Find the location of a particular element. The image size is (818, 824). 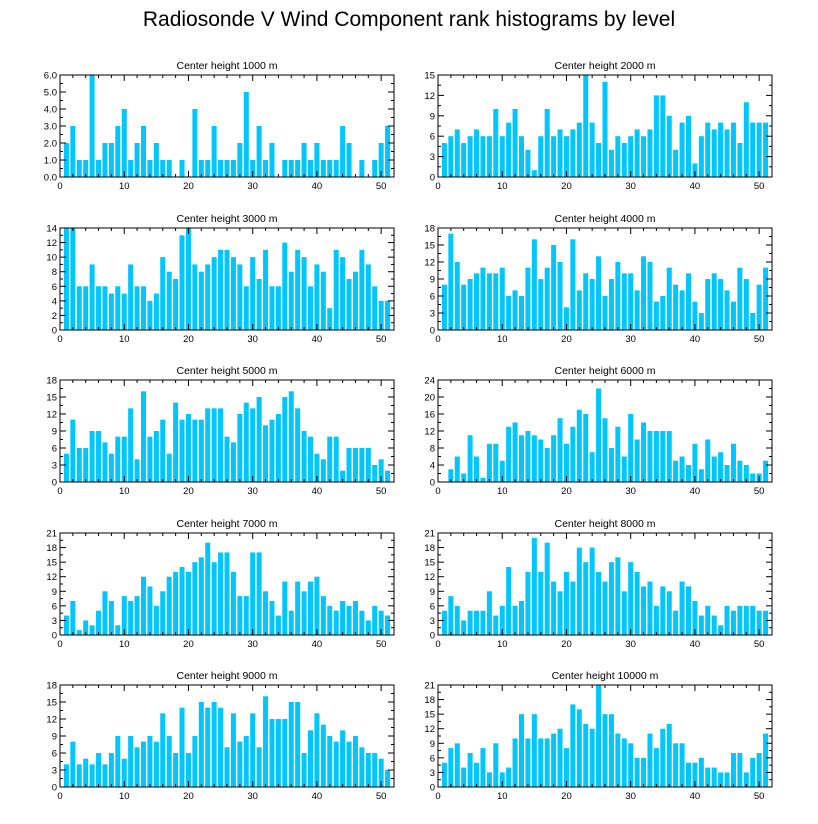

x-tick-label: 20 is located at coordinates (188, 186).